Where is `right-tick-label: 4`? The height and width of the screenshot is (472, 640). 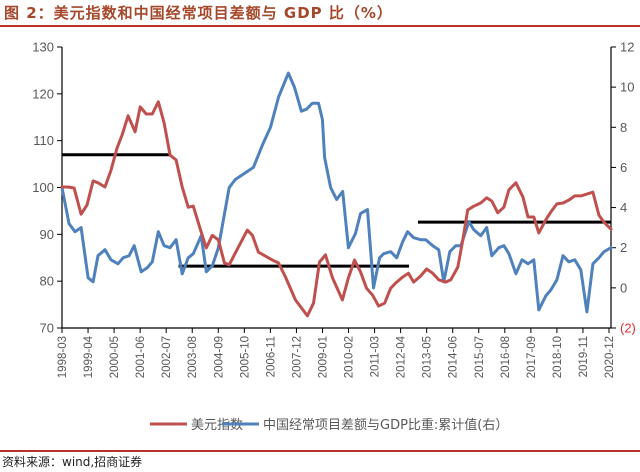 right-tick-label: 4 is located at coordinates (623, 207).